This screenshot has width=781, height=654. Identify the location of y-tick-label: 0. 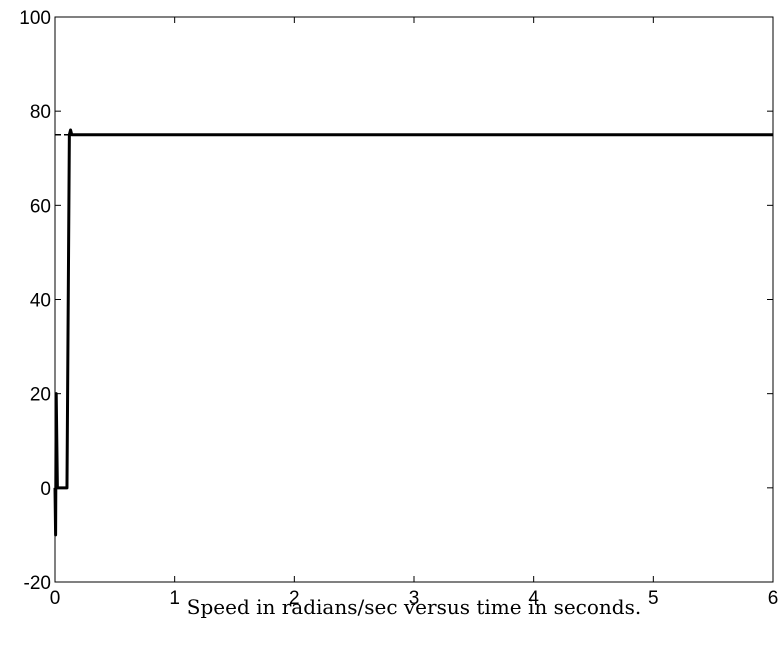
(45, 489).